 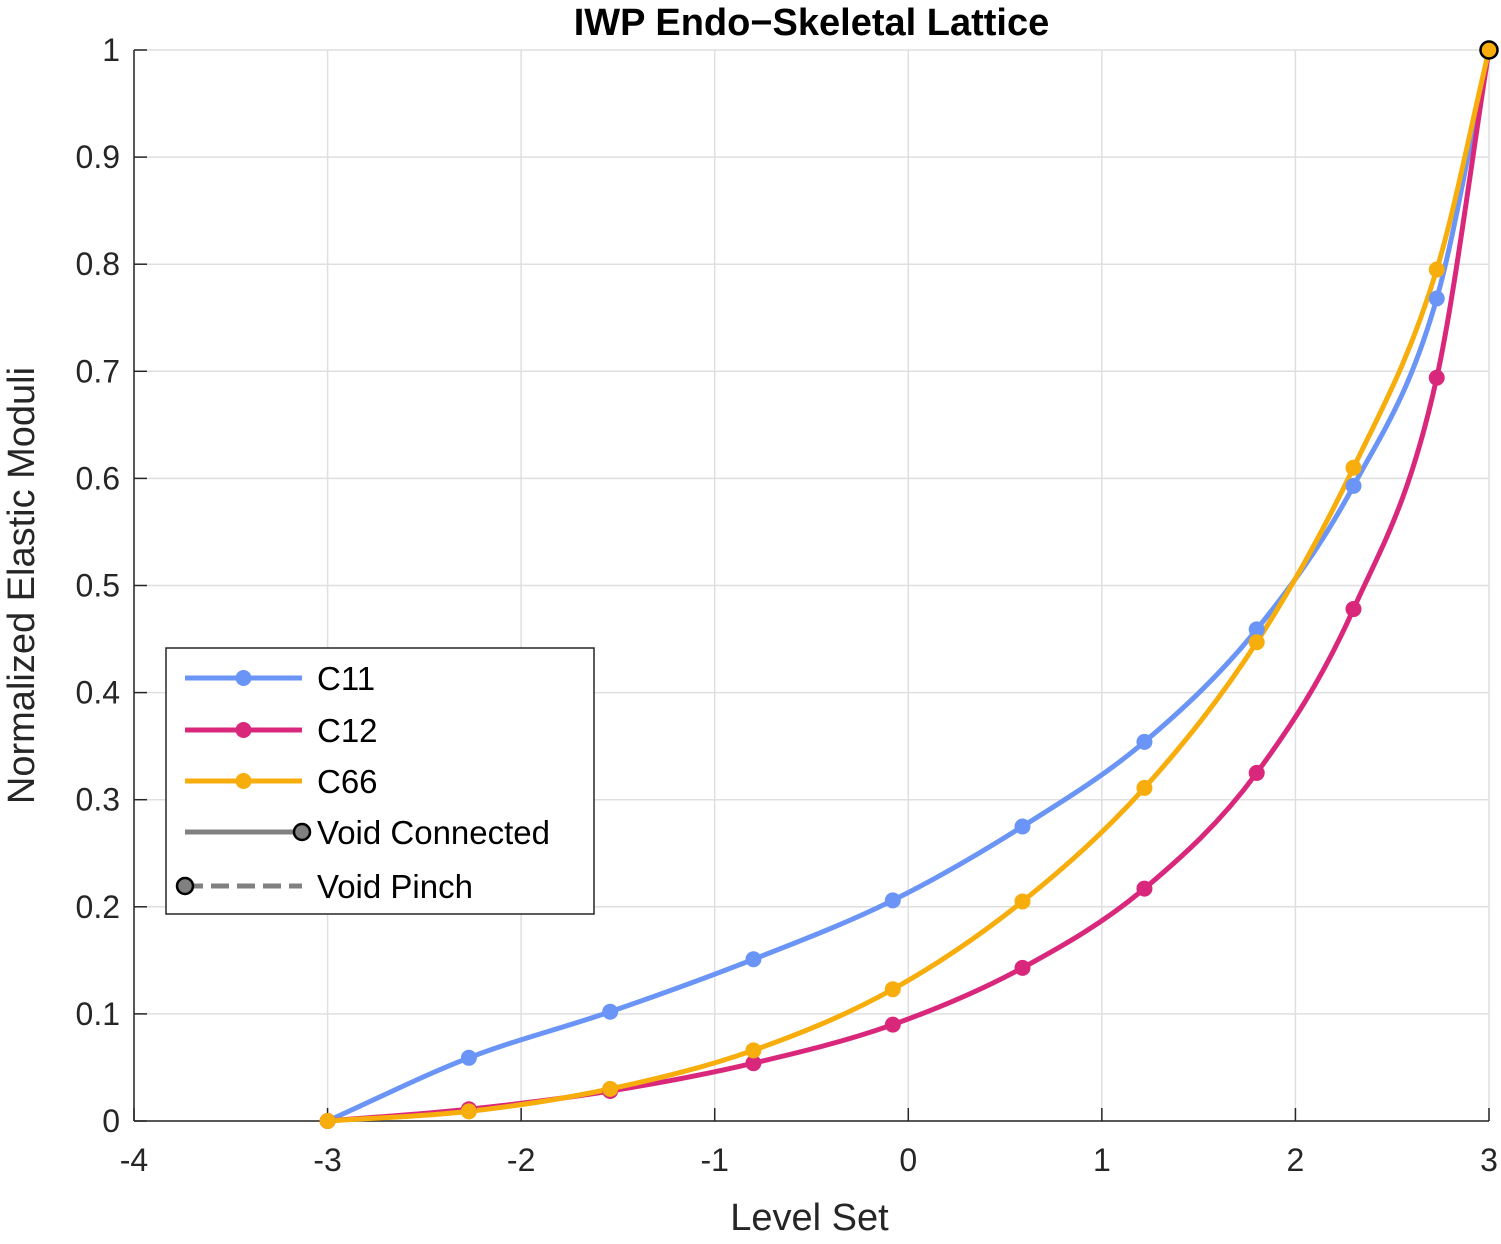 What do you see at coordinates (395, 886) in the screenshot?
I see `legend-label: Void Pinch` at bounding box center [395, 886].